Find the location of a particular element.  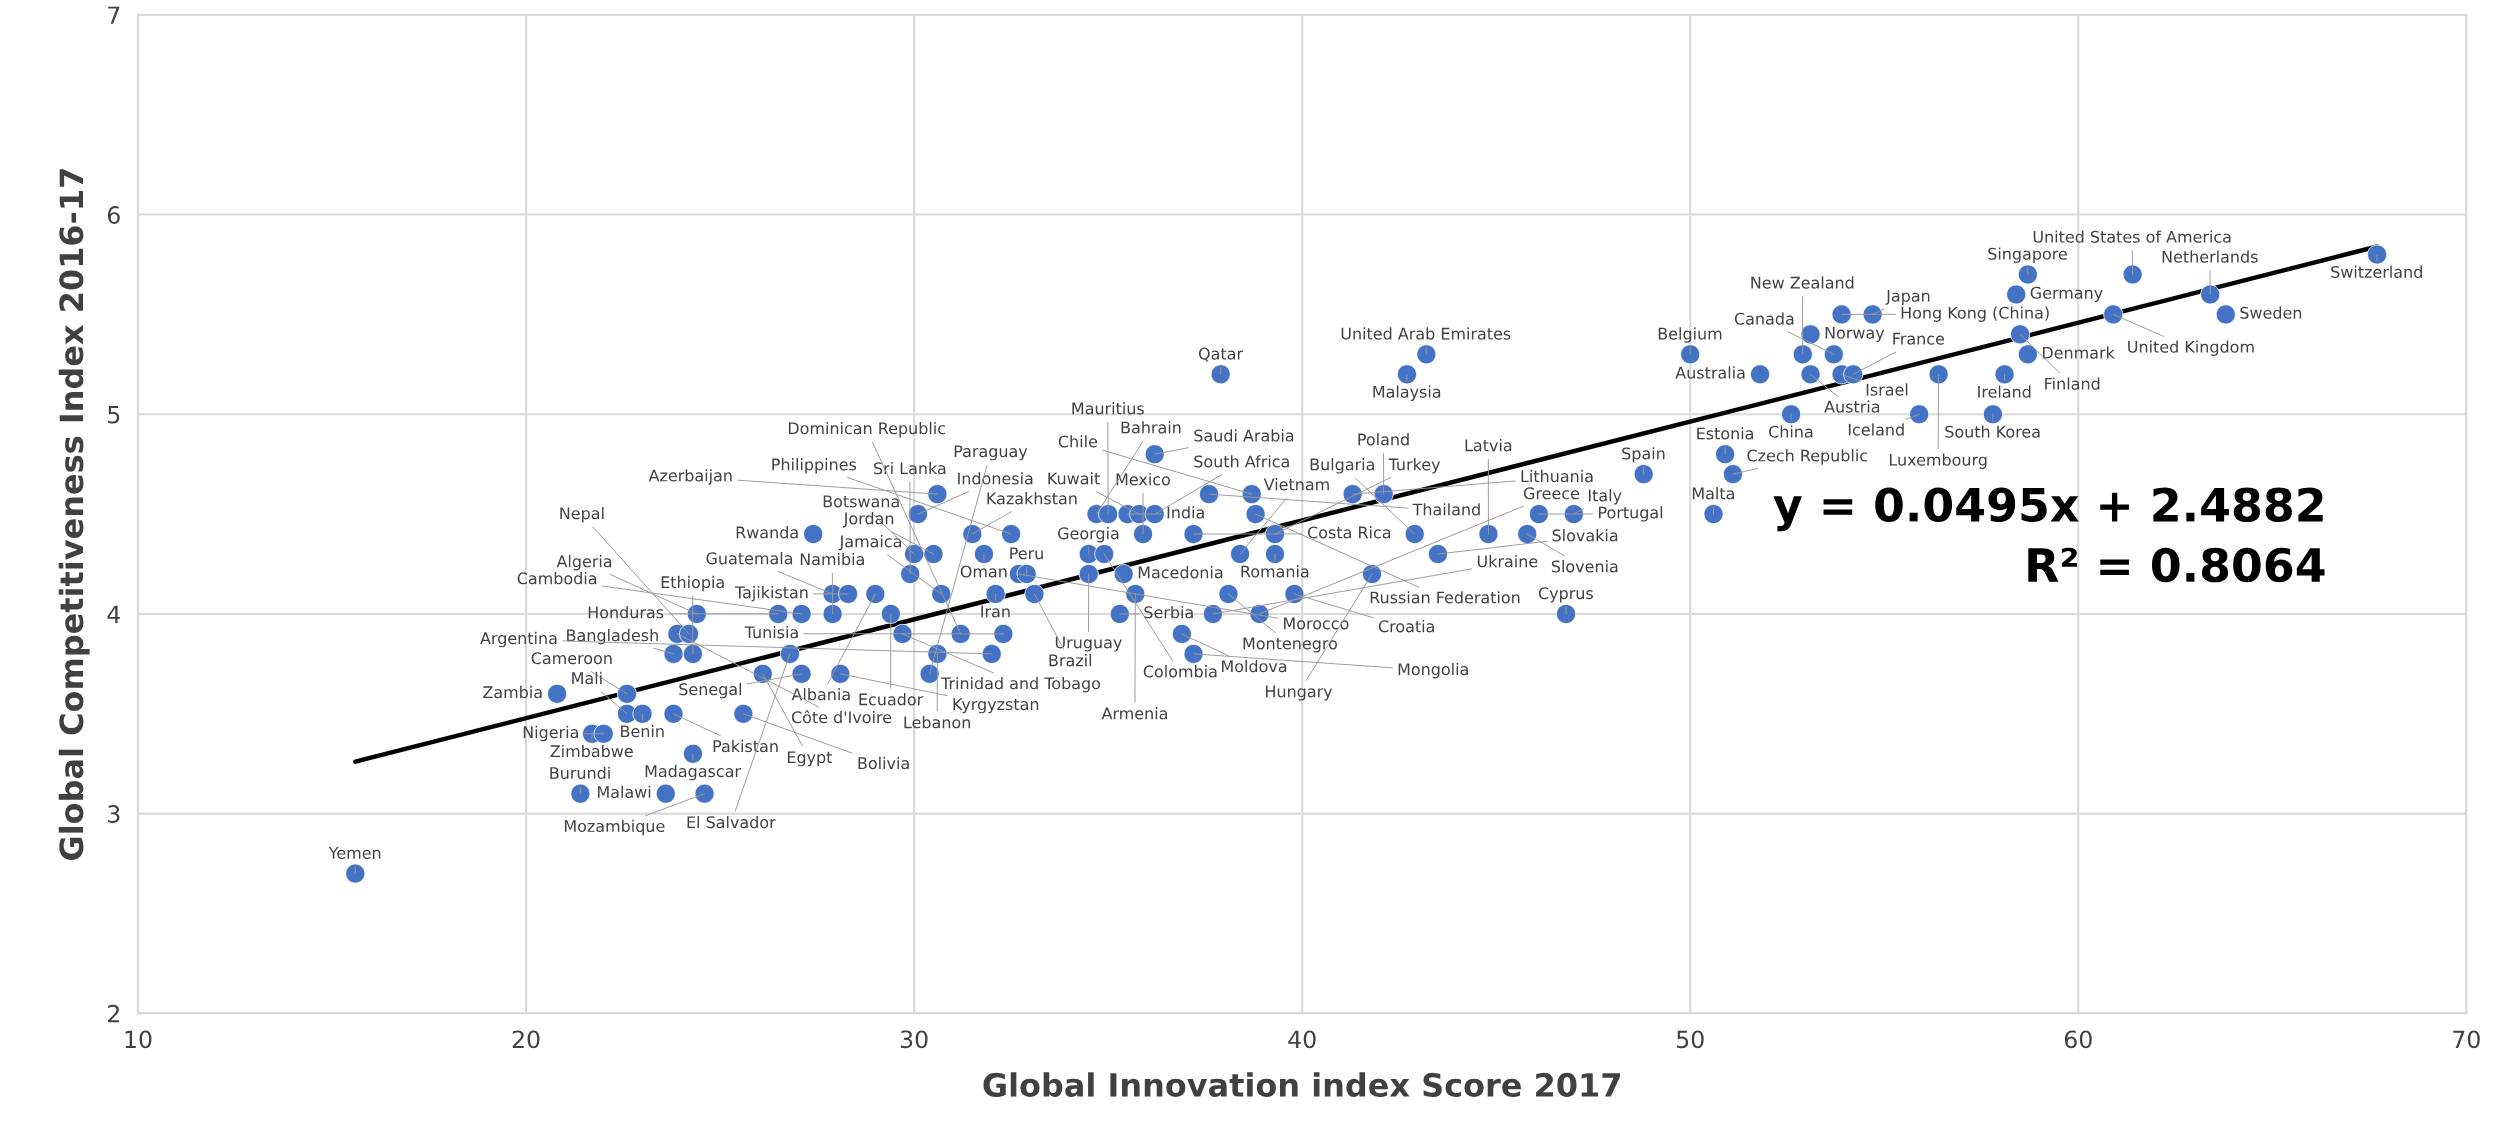

annotation: Lebanon is located at coordinates (937, 722).